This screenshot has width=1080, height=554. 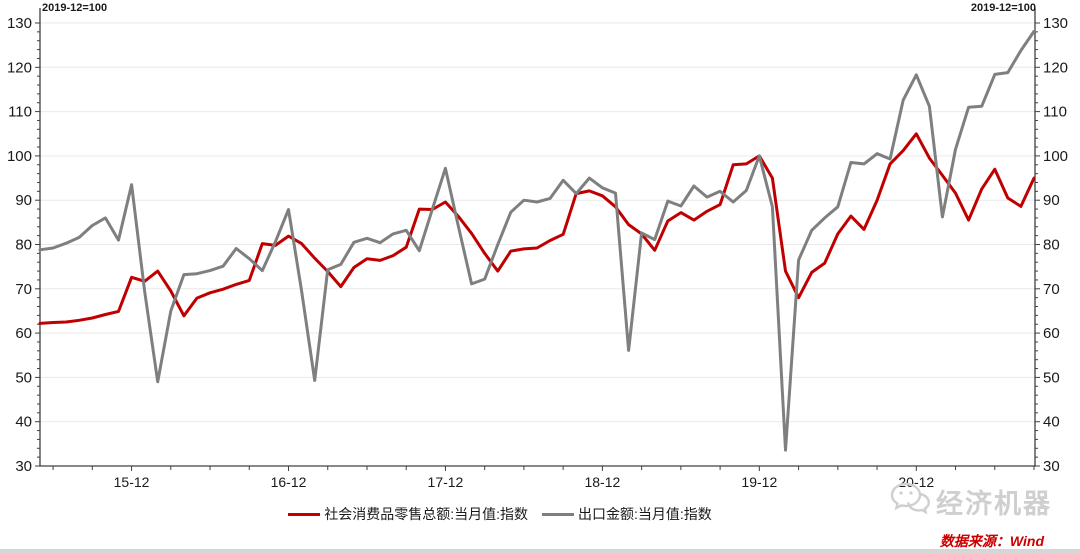 I want to click on x-label: 20-12, so click(x=916, y=482).